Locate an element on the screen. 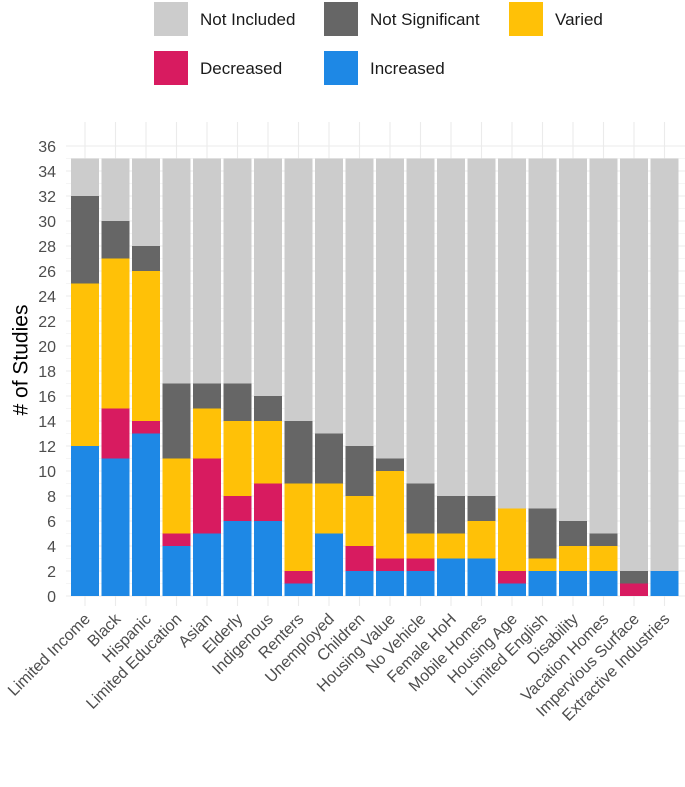  bar-group-children is located at coordinates (359, 377).